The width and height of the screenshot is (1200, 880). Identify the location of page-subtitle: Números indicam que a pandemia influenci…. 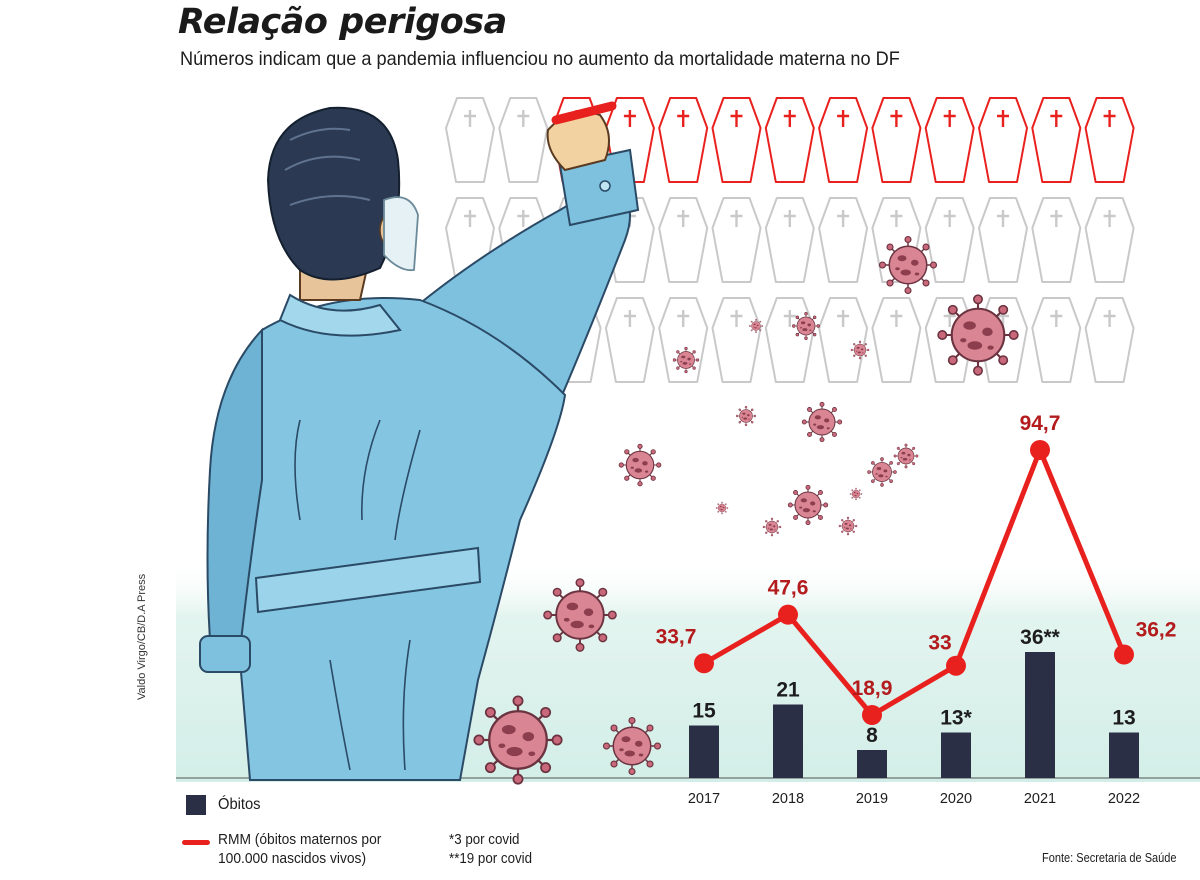
(540, 59).